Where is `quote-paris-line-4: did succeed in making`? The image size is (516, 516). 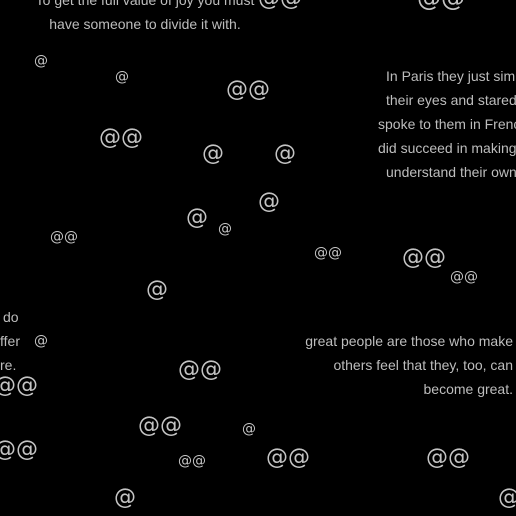
quote-paris-line-4: did succeed in making is located at coordinates (447, 148).